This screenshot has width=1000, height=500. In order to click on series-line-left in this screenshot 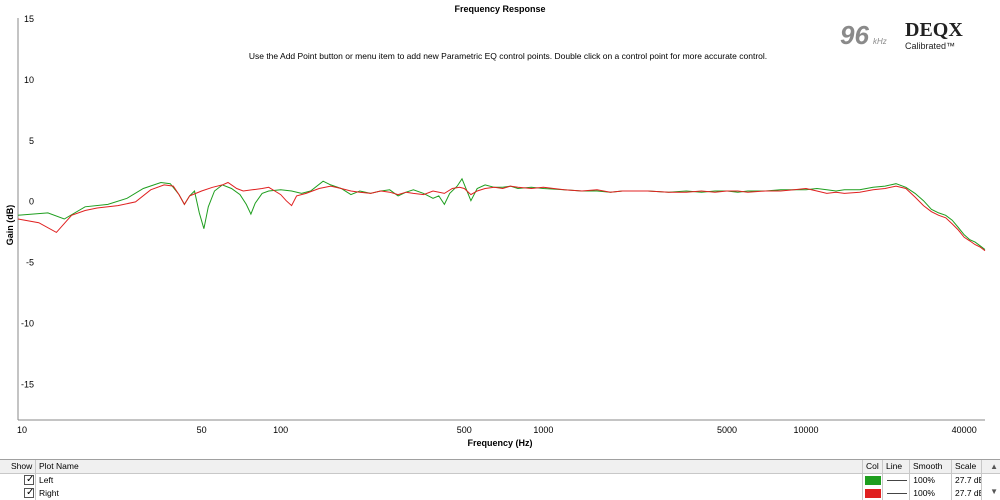, I will do `click(501, 213)`.